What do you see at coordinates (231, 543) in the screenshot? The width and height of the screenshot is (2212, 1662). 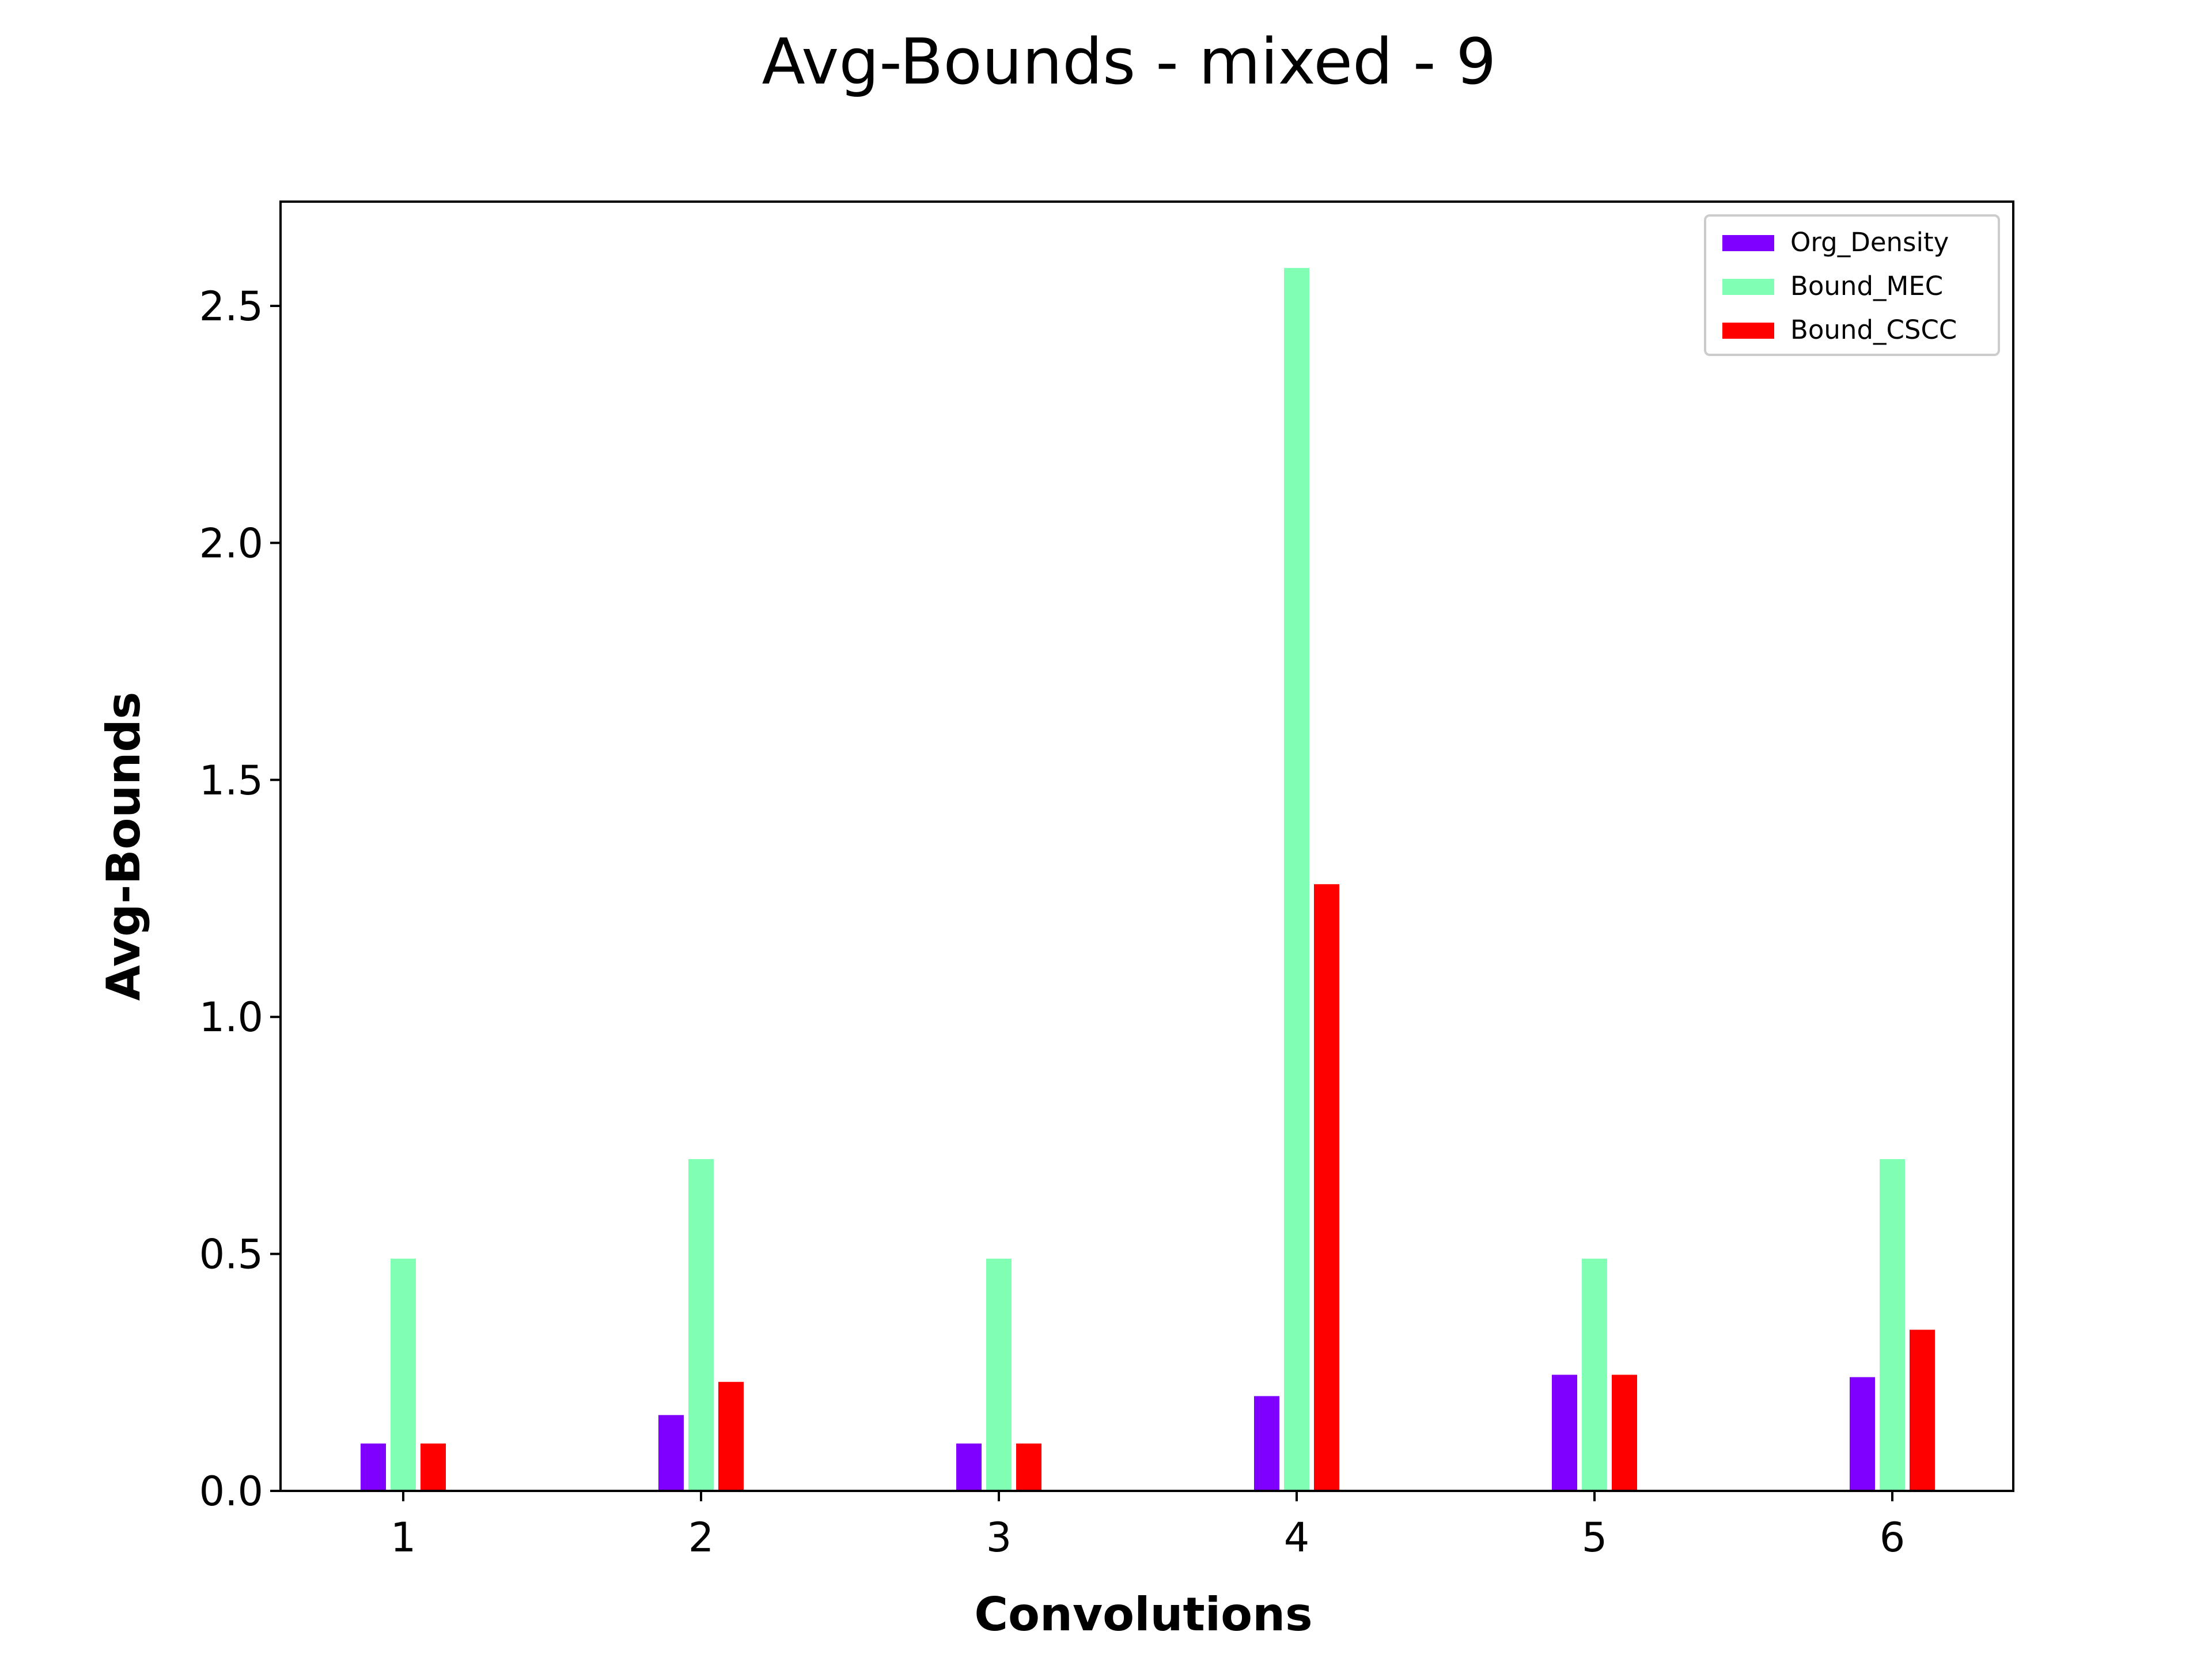 I see `y-tick-label: 2.0` at bounding box center [231, 543].